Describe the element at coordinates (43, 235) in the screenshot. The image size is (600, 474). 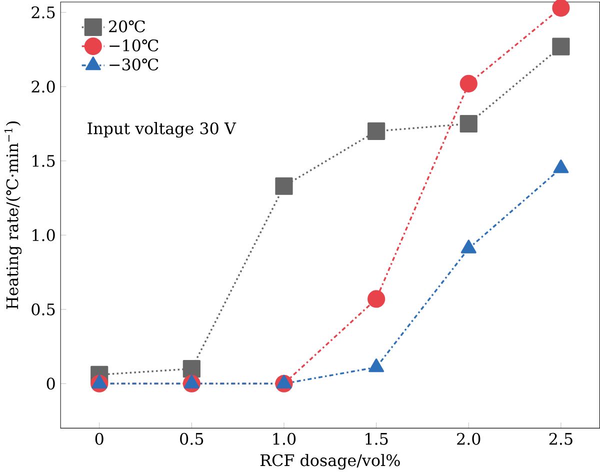
I see `y-tick-label: 1.0` at that location.